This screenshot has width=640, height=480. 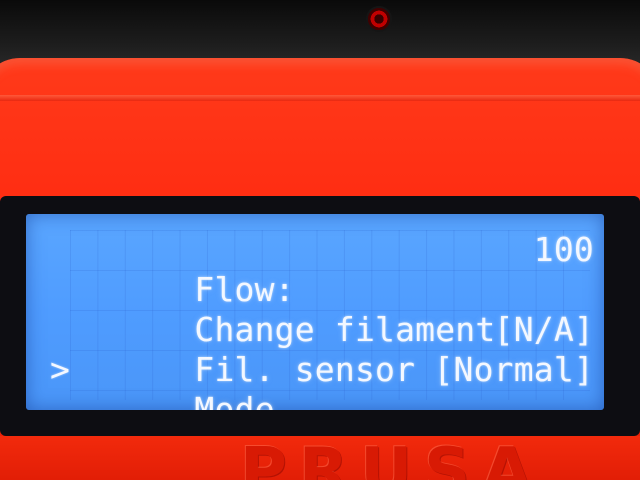 I want to click on menu-item-mode: Mode [Normal], so click(x=334, y=380).